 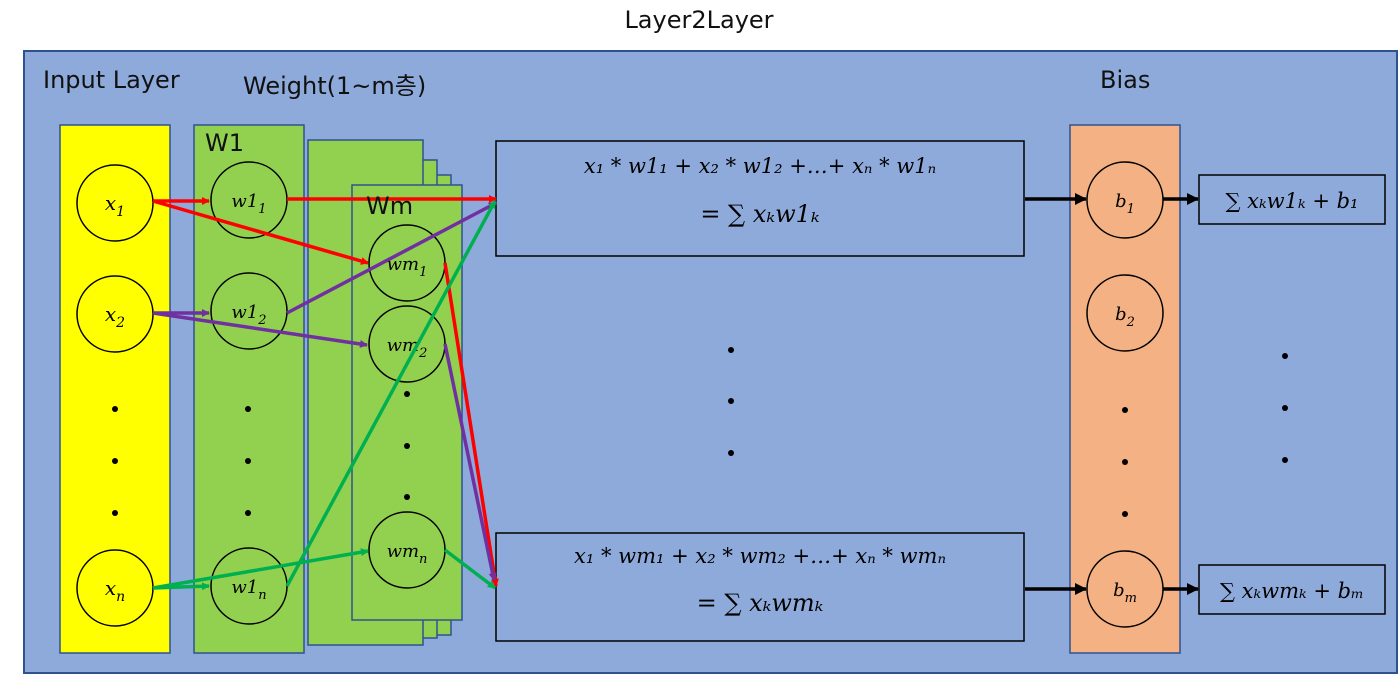 I want to click on edges-output, so click(x=1112, y=394).